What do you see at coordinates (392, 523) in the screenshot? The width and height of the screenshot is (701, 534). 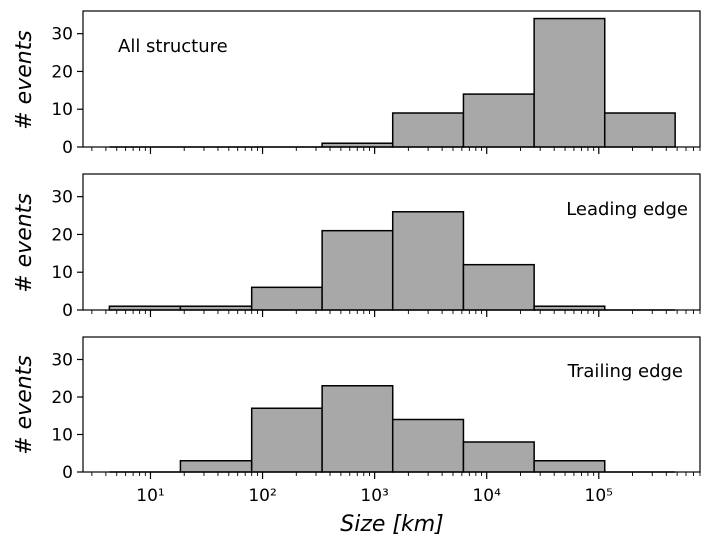 I see `x-axis-label: Size [km]` at bounding box center [392, 523].